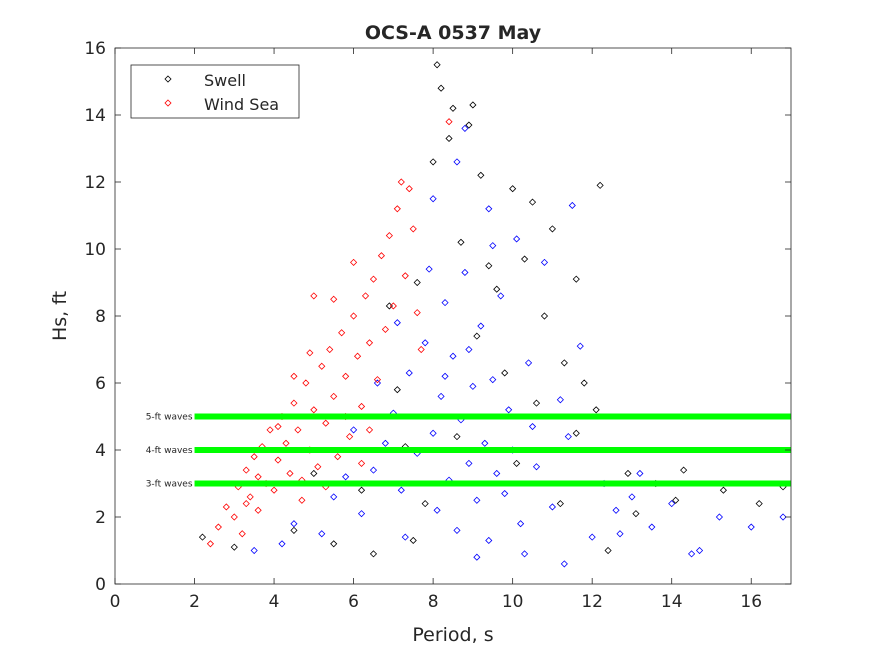 This screenshot has height=660, width=875. What do you see at coordinates (169, 418) in the screenshot?
I see `reference-line-label: 5-ft waves` at bounding box center [169, 418].